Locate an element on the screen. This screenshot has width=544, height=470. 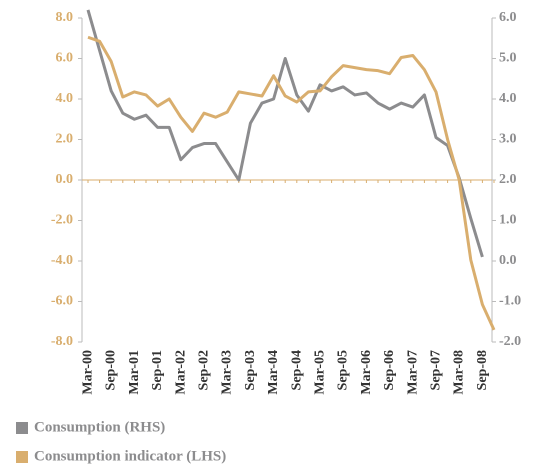
x-tick-label: Mar-06 is located at coordinates (366, 372).